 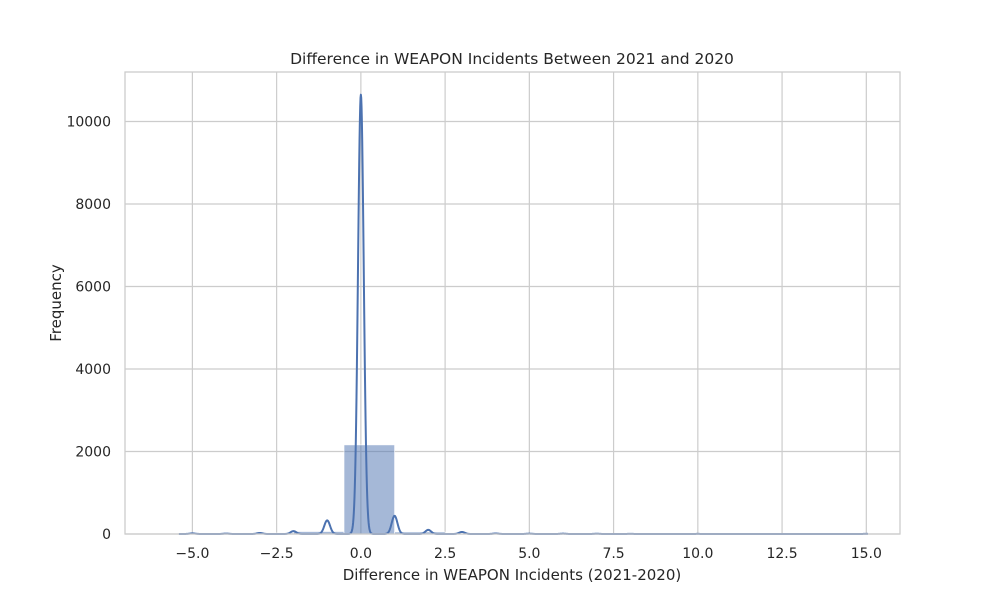 I want to click on x-tick-label: 10.0, so click(x=697, y=554).